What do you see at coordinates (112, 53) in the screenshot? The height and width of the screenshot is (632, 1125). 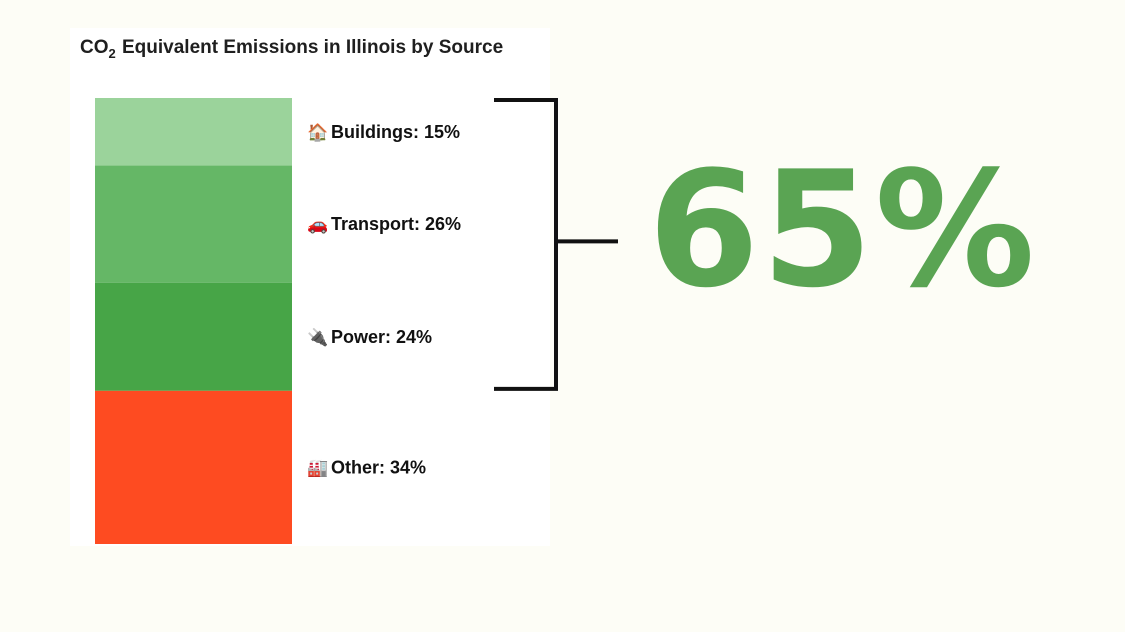 I see `chart-title-subscript: 2` at bounding box center [112, 53].